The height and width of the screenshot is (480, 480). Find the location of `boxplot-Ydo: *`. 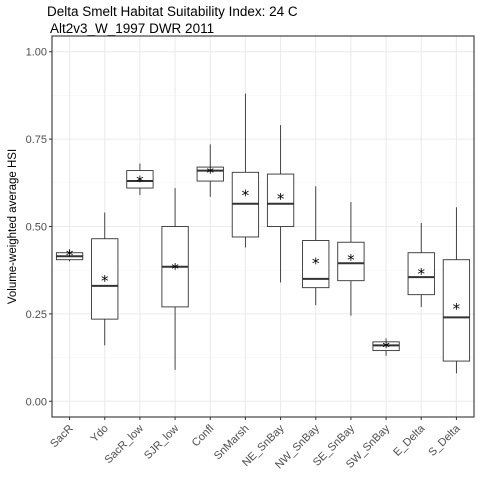

boxplot-Ydo: * is located at coordinates (105, 279).